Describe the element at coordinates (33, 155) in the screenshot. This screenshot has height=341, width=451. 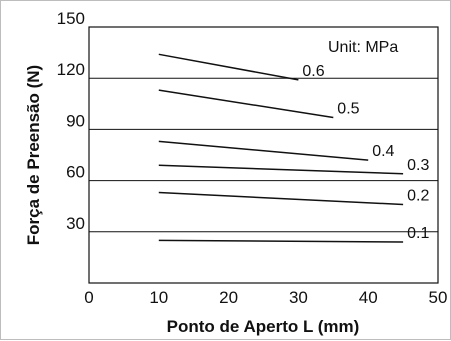
I see `y-axis-title: Força de Preensão (N)` at that location.